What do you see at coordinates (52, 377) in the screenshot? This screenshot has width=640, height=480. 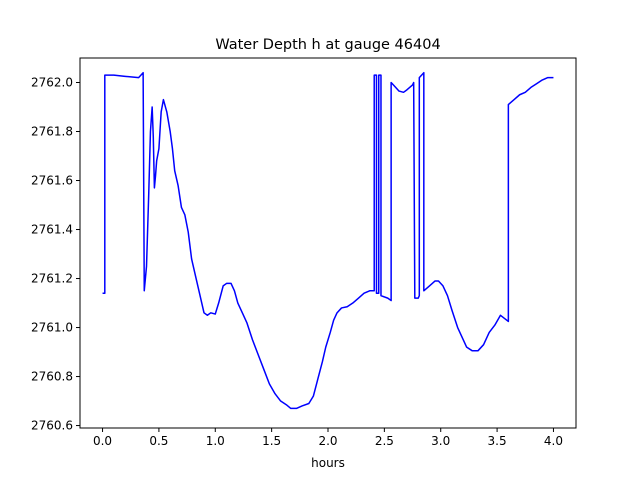 I see `y-tick-label-1: 2760.8` at bounding box center [52, 377].